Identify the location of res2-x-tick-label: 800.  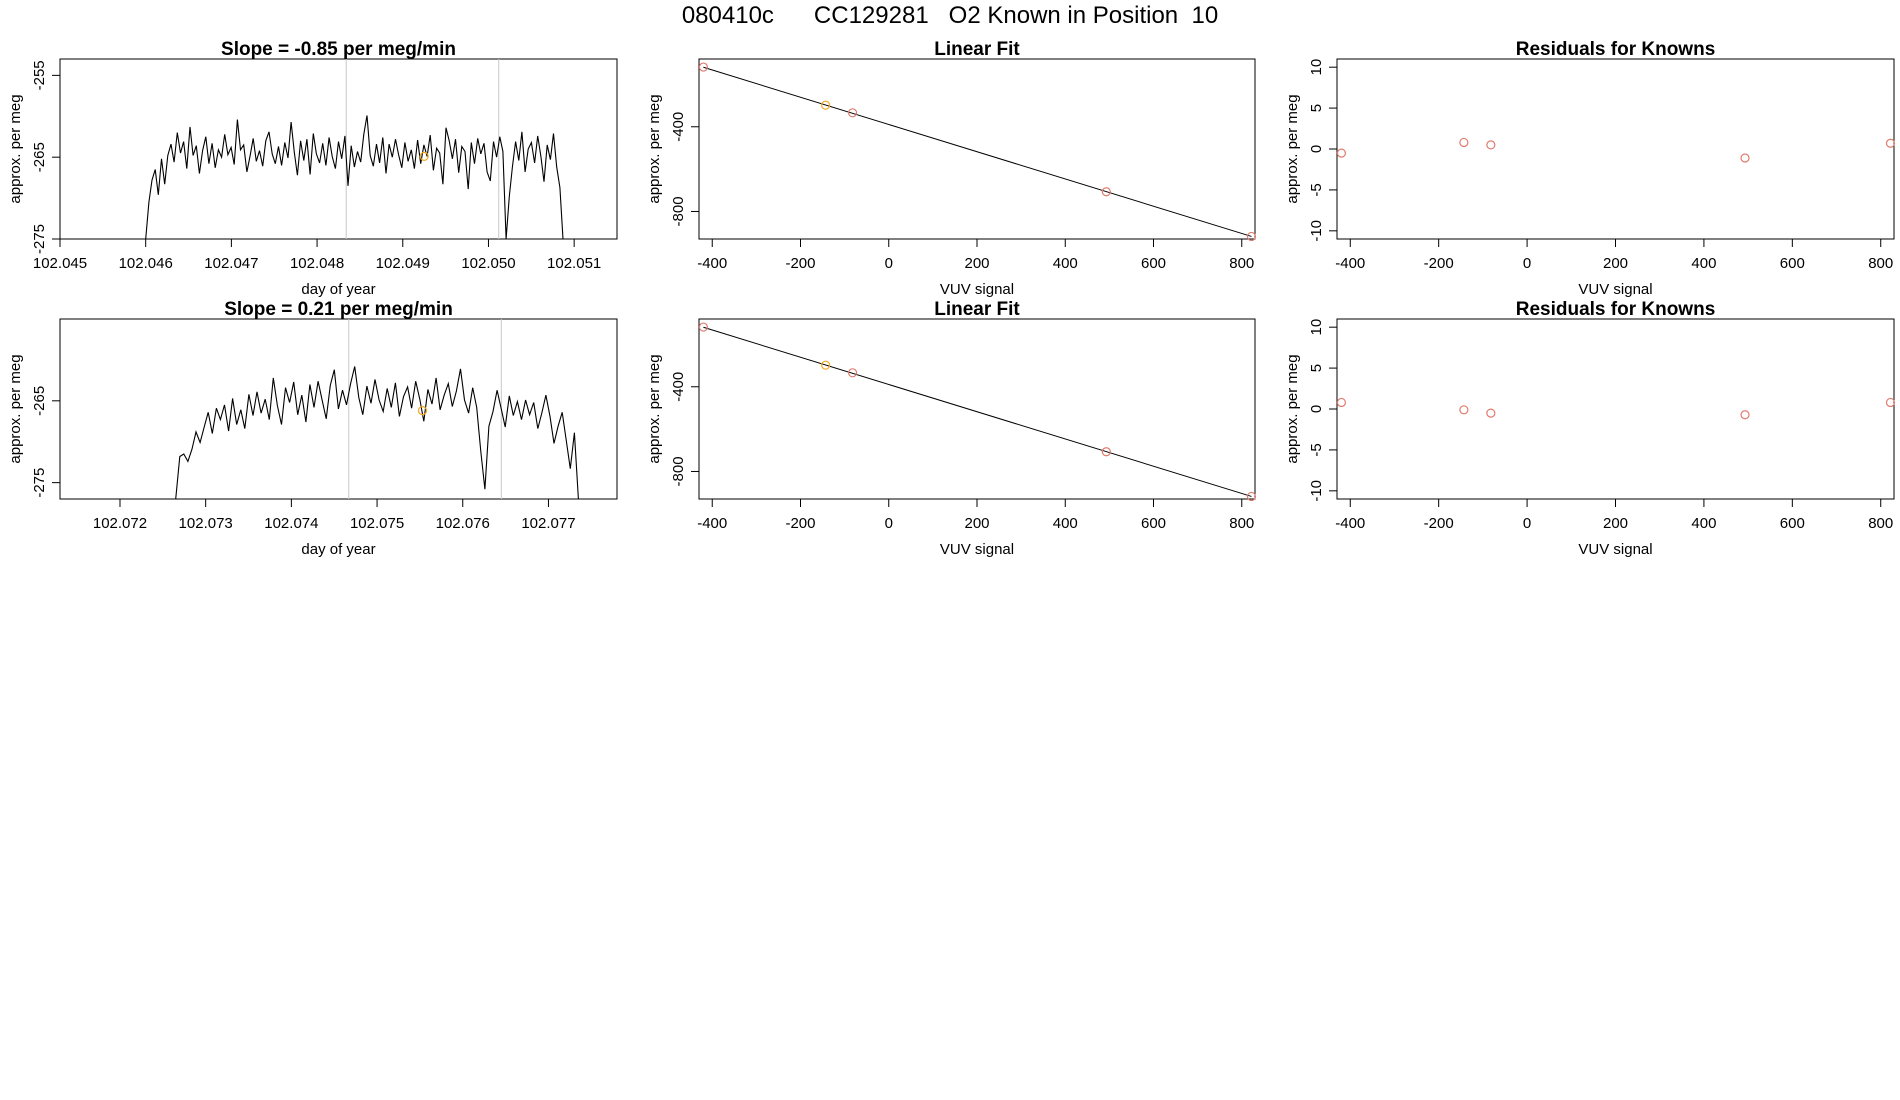
(1880, 523).